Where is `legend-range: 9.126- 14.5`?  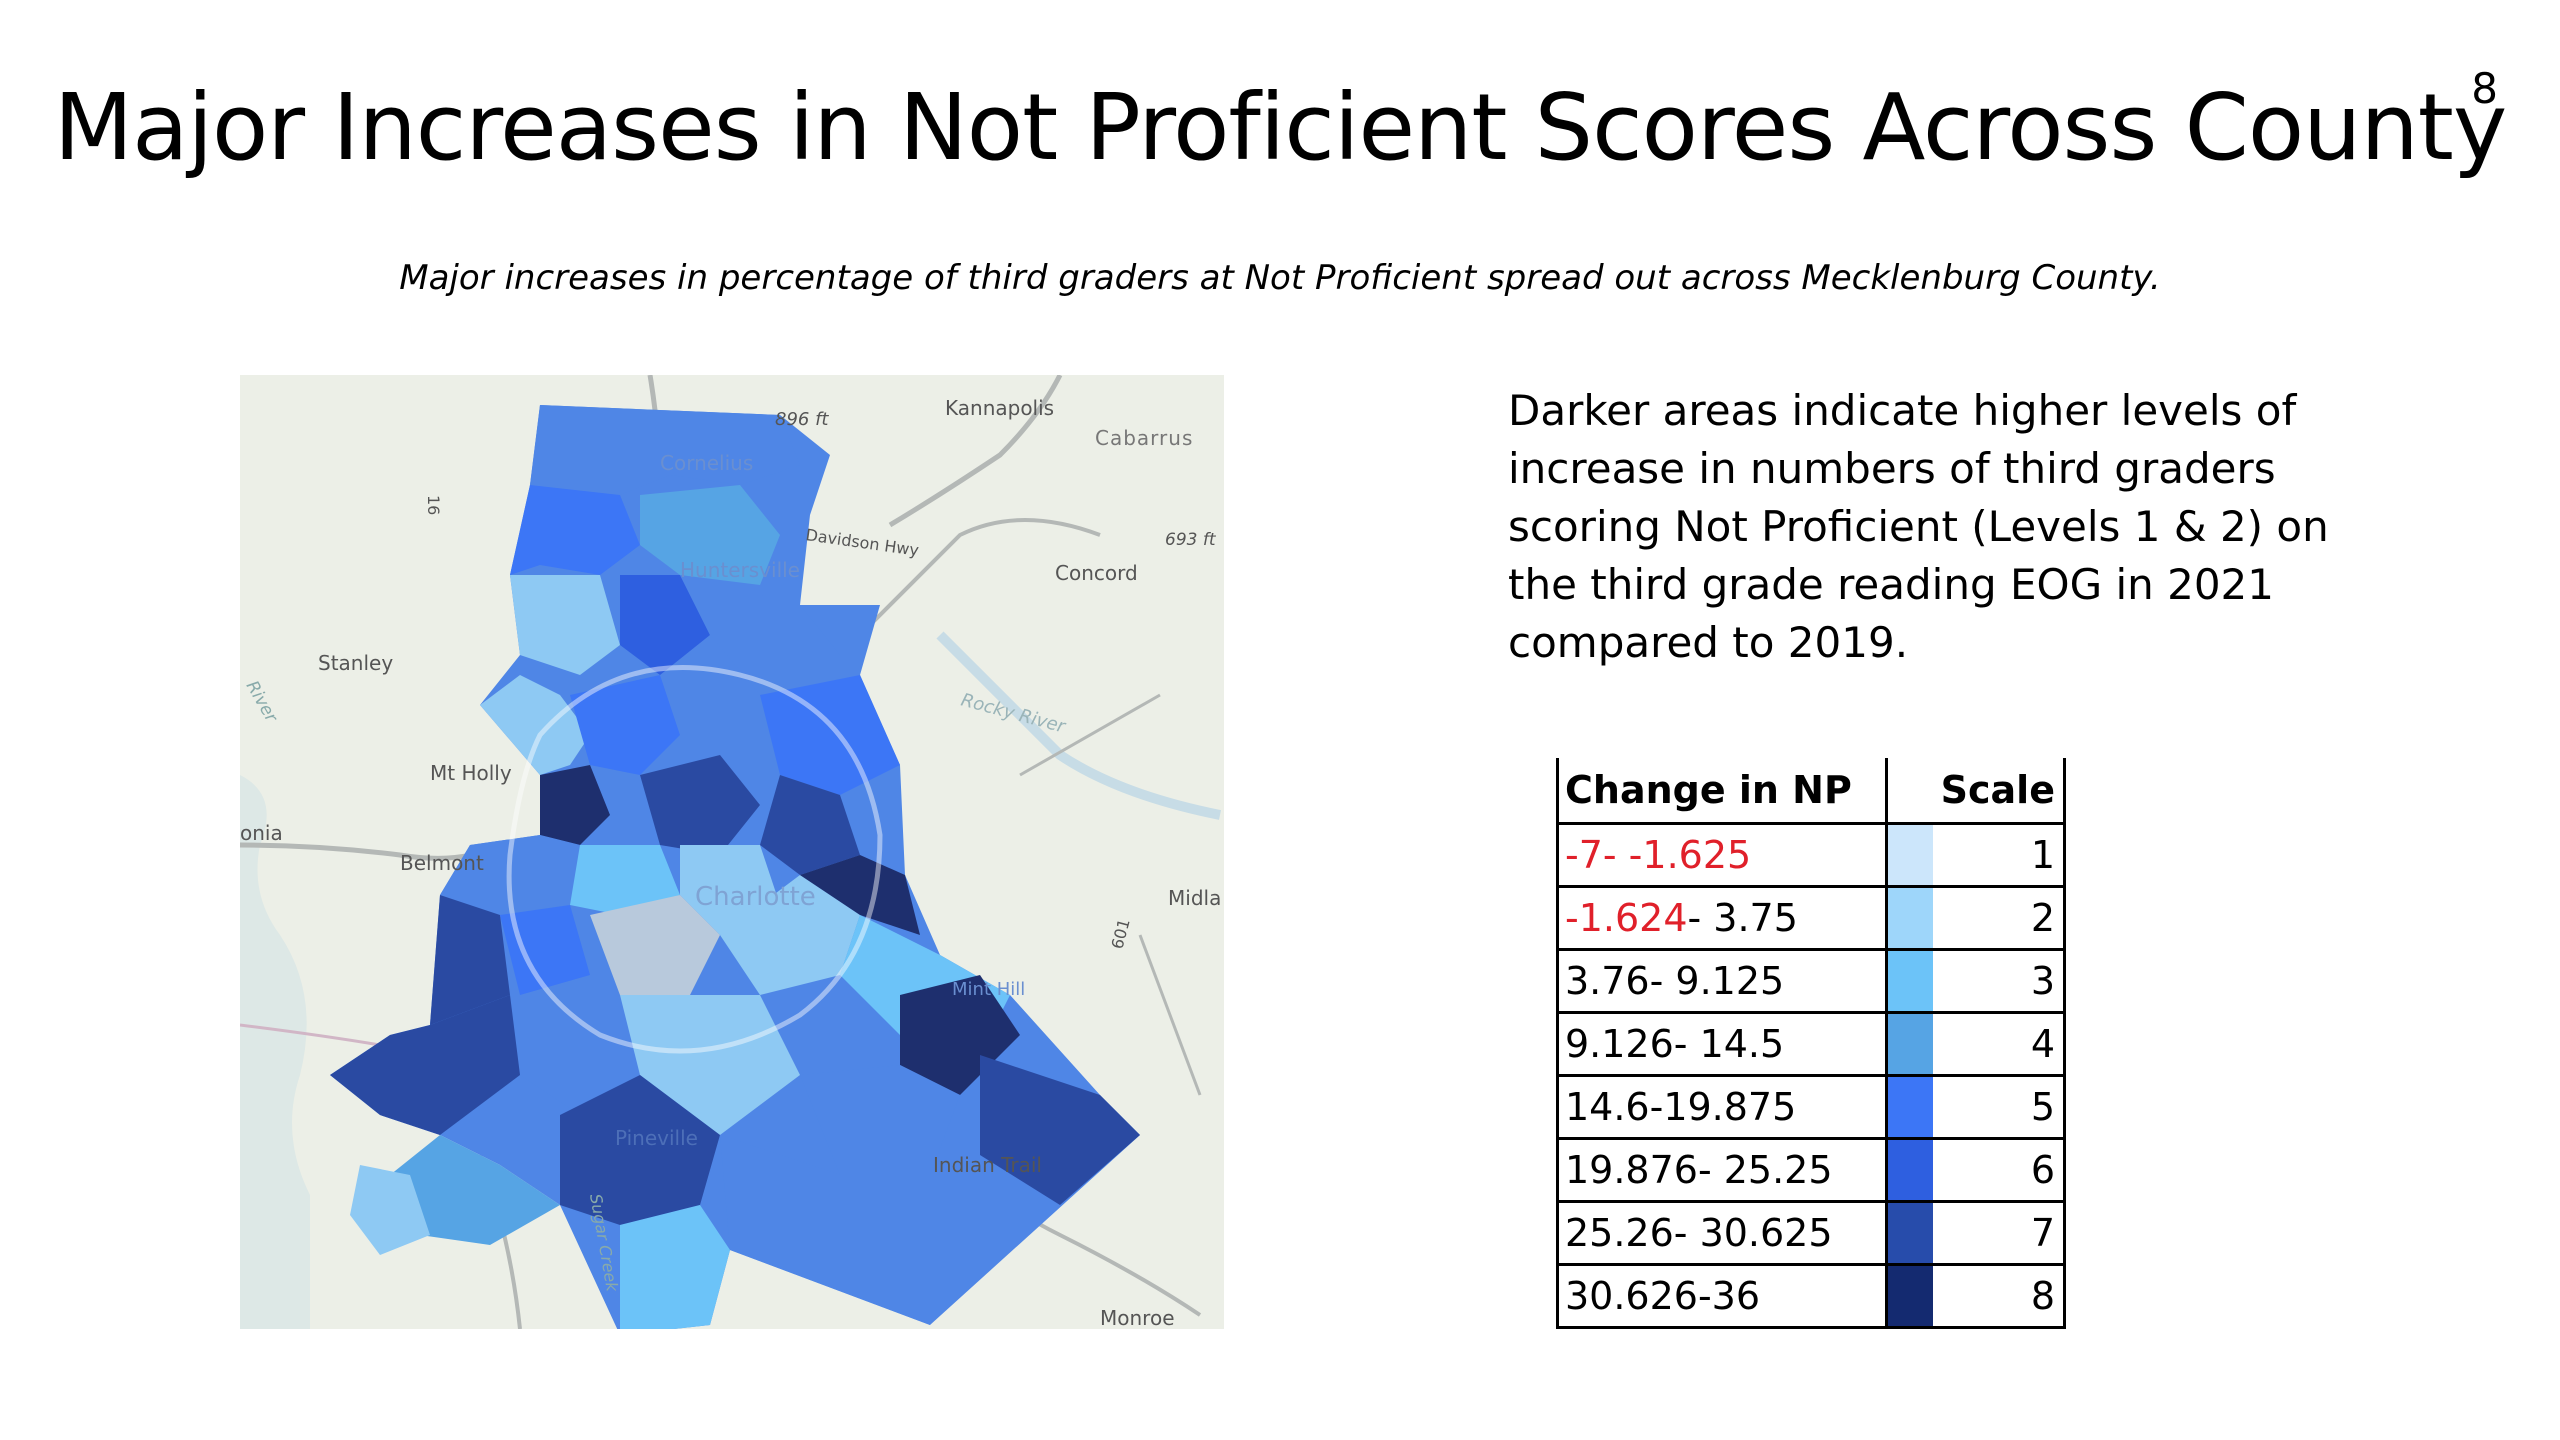 legend-range: 9.126- 14.5 is located at coordinates (1721, 1044).